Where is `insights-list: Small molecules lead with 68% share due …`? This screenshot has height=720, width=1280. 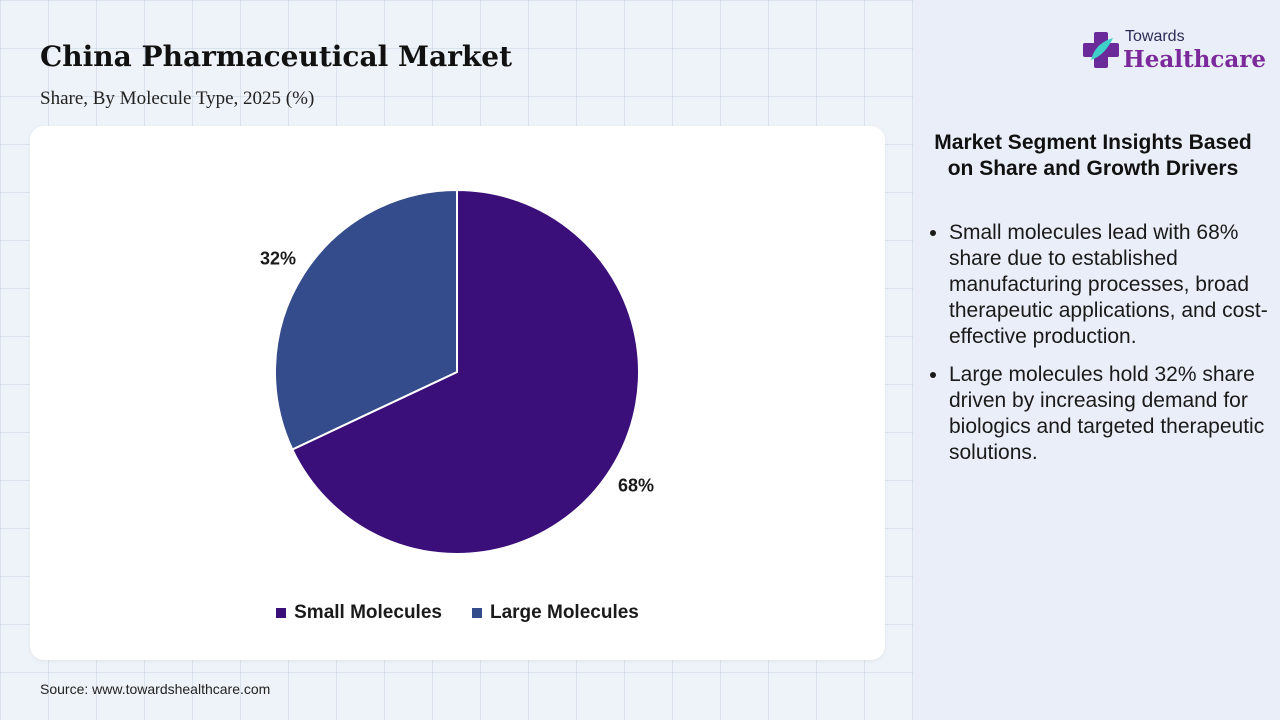
insights-list: Small molecules lead with 68% share due … is located at coordinates (1101, 349).